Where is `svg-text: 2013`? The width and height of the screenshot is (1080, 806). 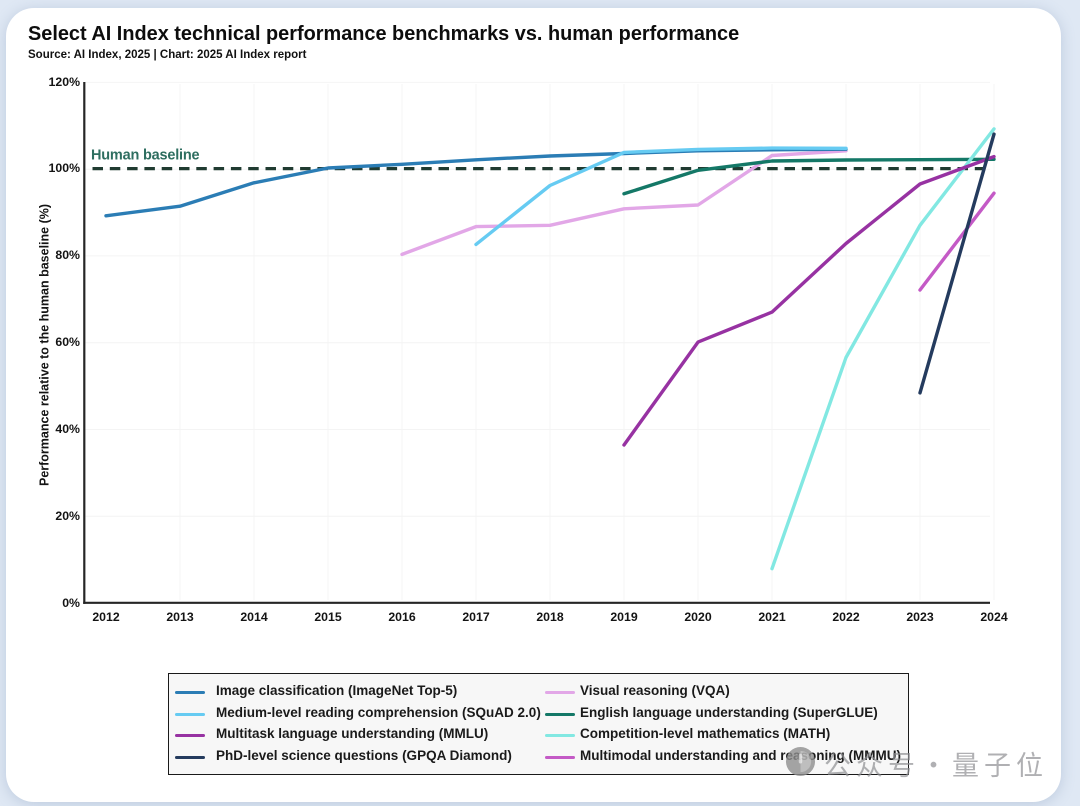
svg-text: 2013 is located at coordinates (180, 617).